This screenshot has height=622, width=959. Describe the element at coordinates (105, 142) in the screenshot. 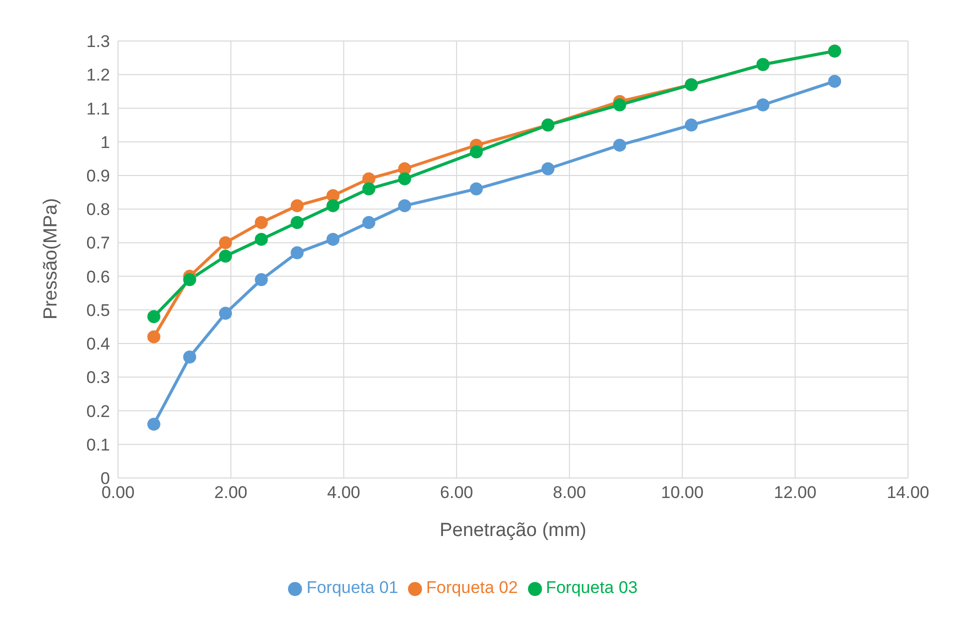

I see `y-tick-label: 1` at that location.